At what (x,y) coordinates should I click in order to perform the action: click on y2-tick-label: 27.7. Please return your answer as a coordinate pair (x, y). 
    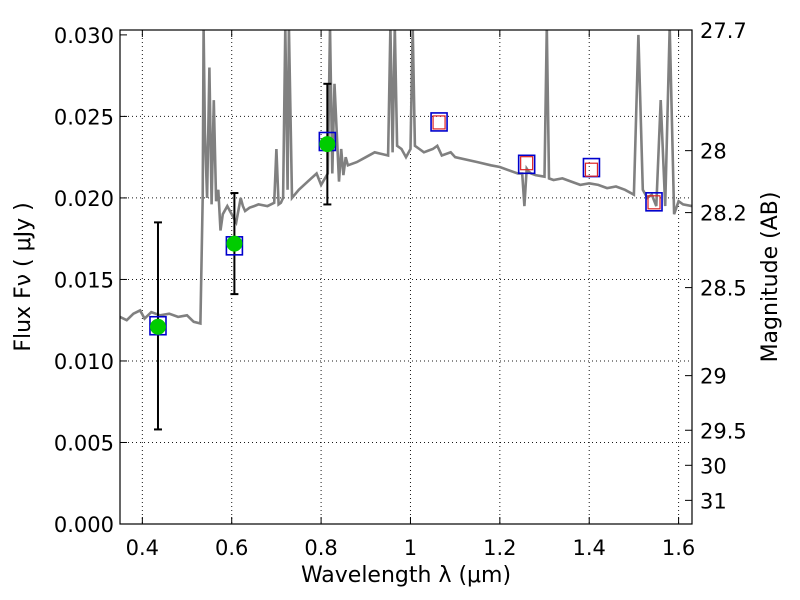
    Looking at the image, I should click on (723, 31).